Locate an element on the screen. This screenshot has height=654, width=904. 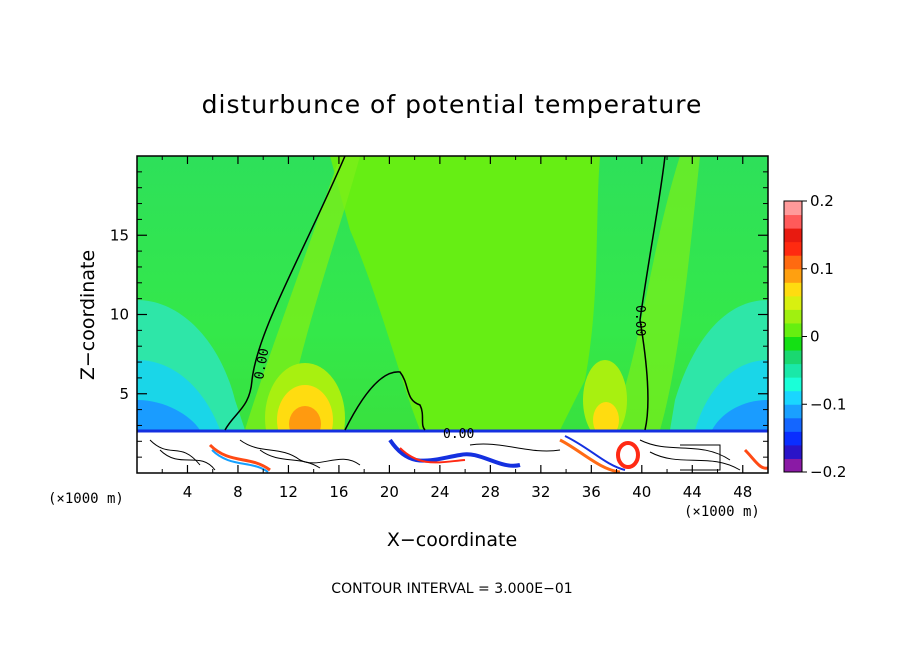
y-tick-label: 5 is located at coordinates (124, 394).